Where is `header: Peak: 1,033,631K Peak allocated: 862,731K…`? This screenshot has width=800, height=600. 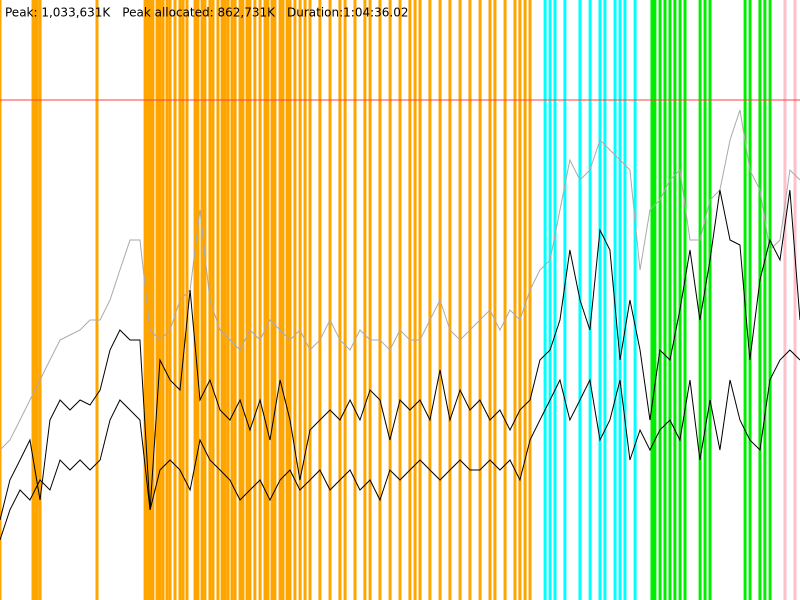
header: Peak: 1,033,631K Peak allocated: 862,731K… is located at coordinates (207, 13).